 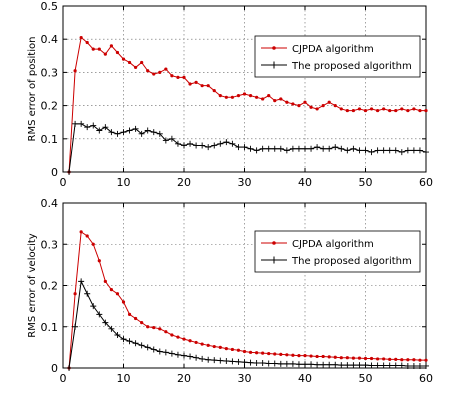 I want to click on x-tick-label: 10, so click(x=124, y=182).